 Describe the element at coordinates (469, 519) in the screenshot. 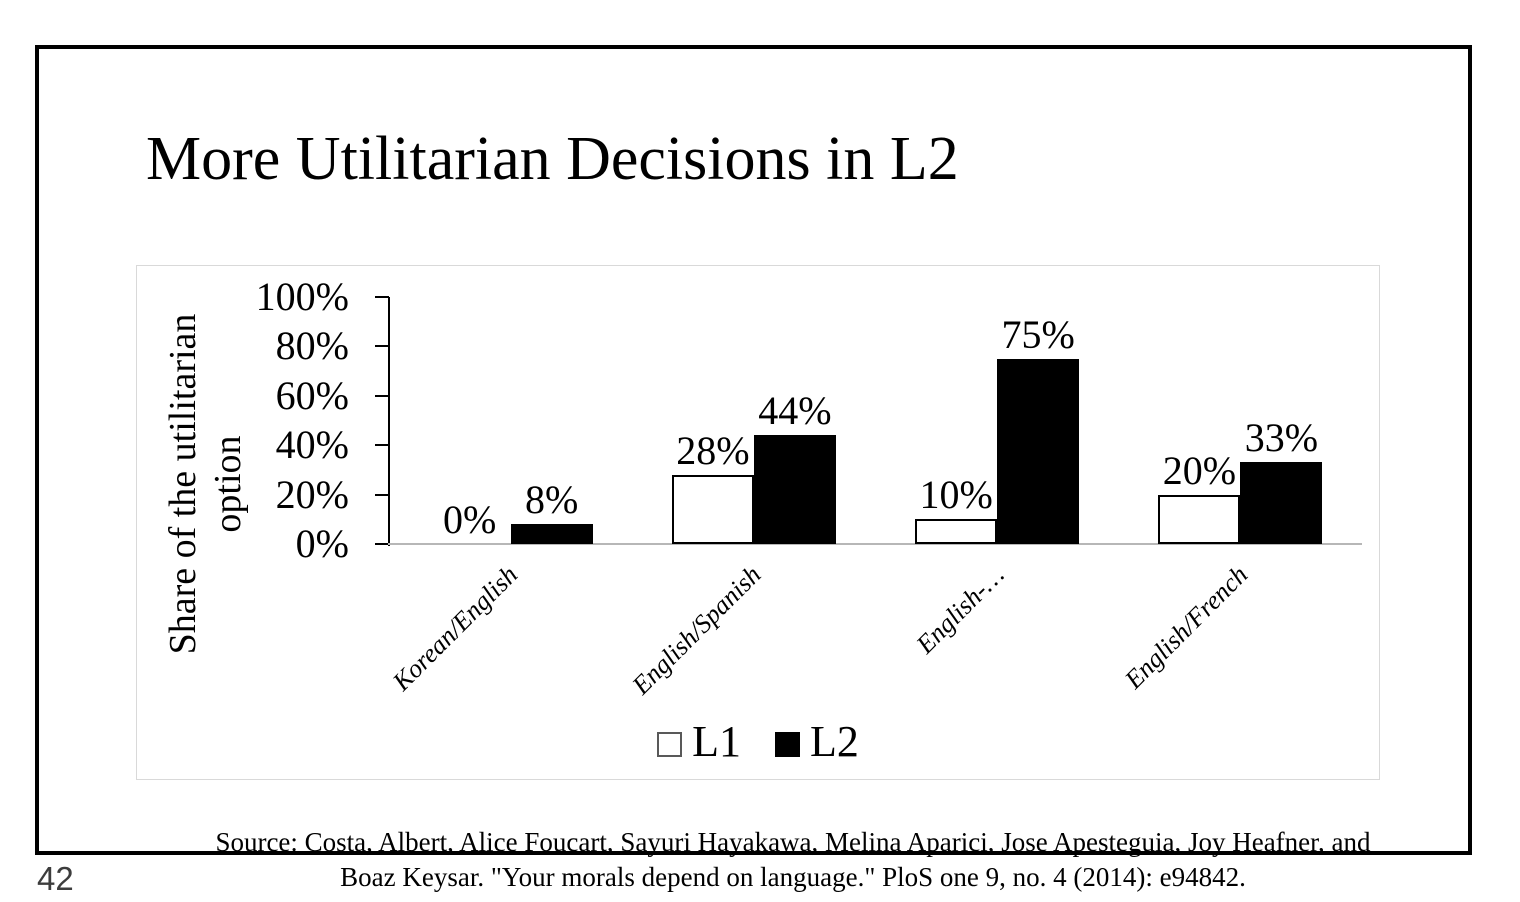

I see `bar-value-label-l1-1: 0%` at that location.